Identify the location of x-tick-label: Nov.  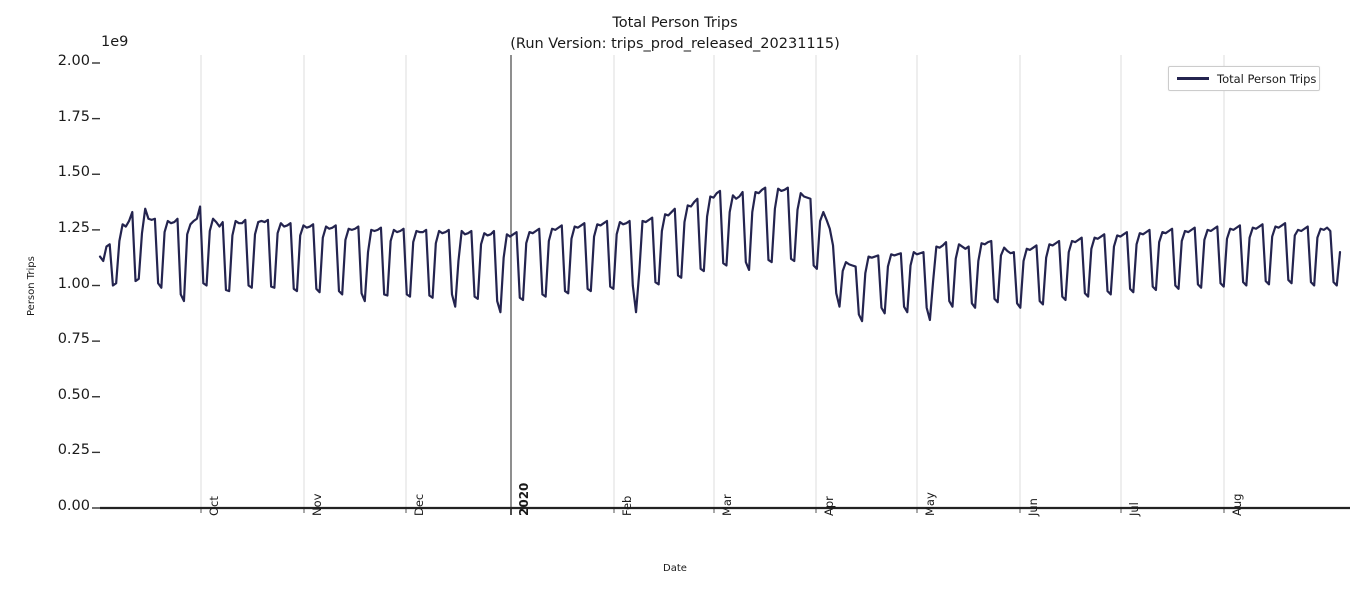
(317, 504).